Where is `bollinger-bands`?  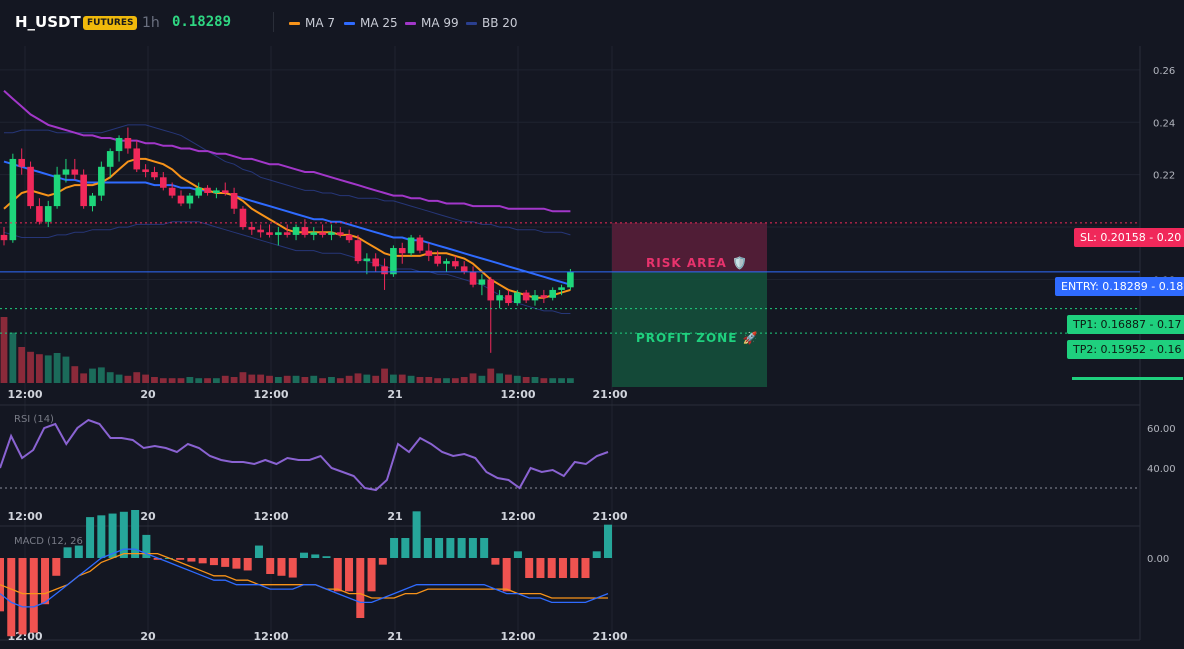 bollinger-bands is located at coordinates (287, 219).